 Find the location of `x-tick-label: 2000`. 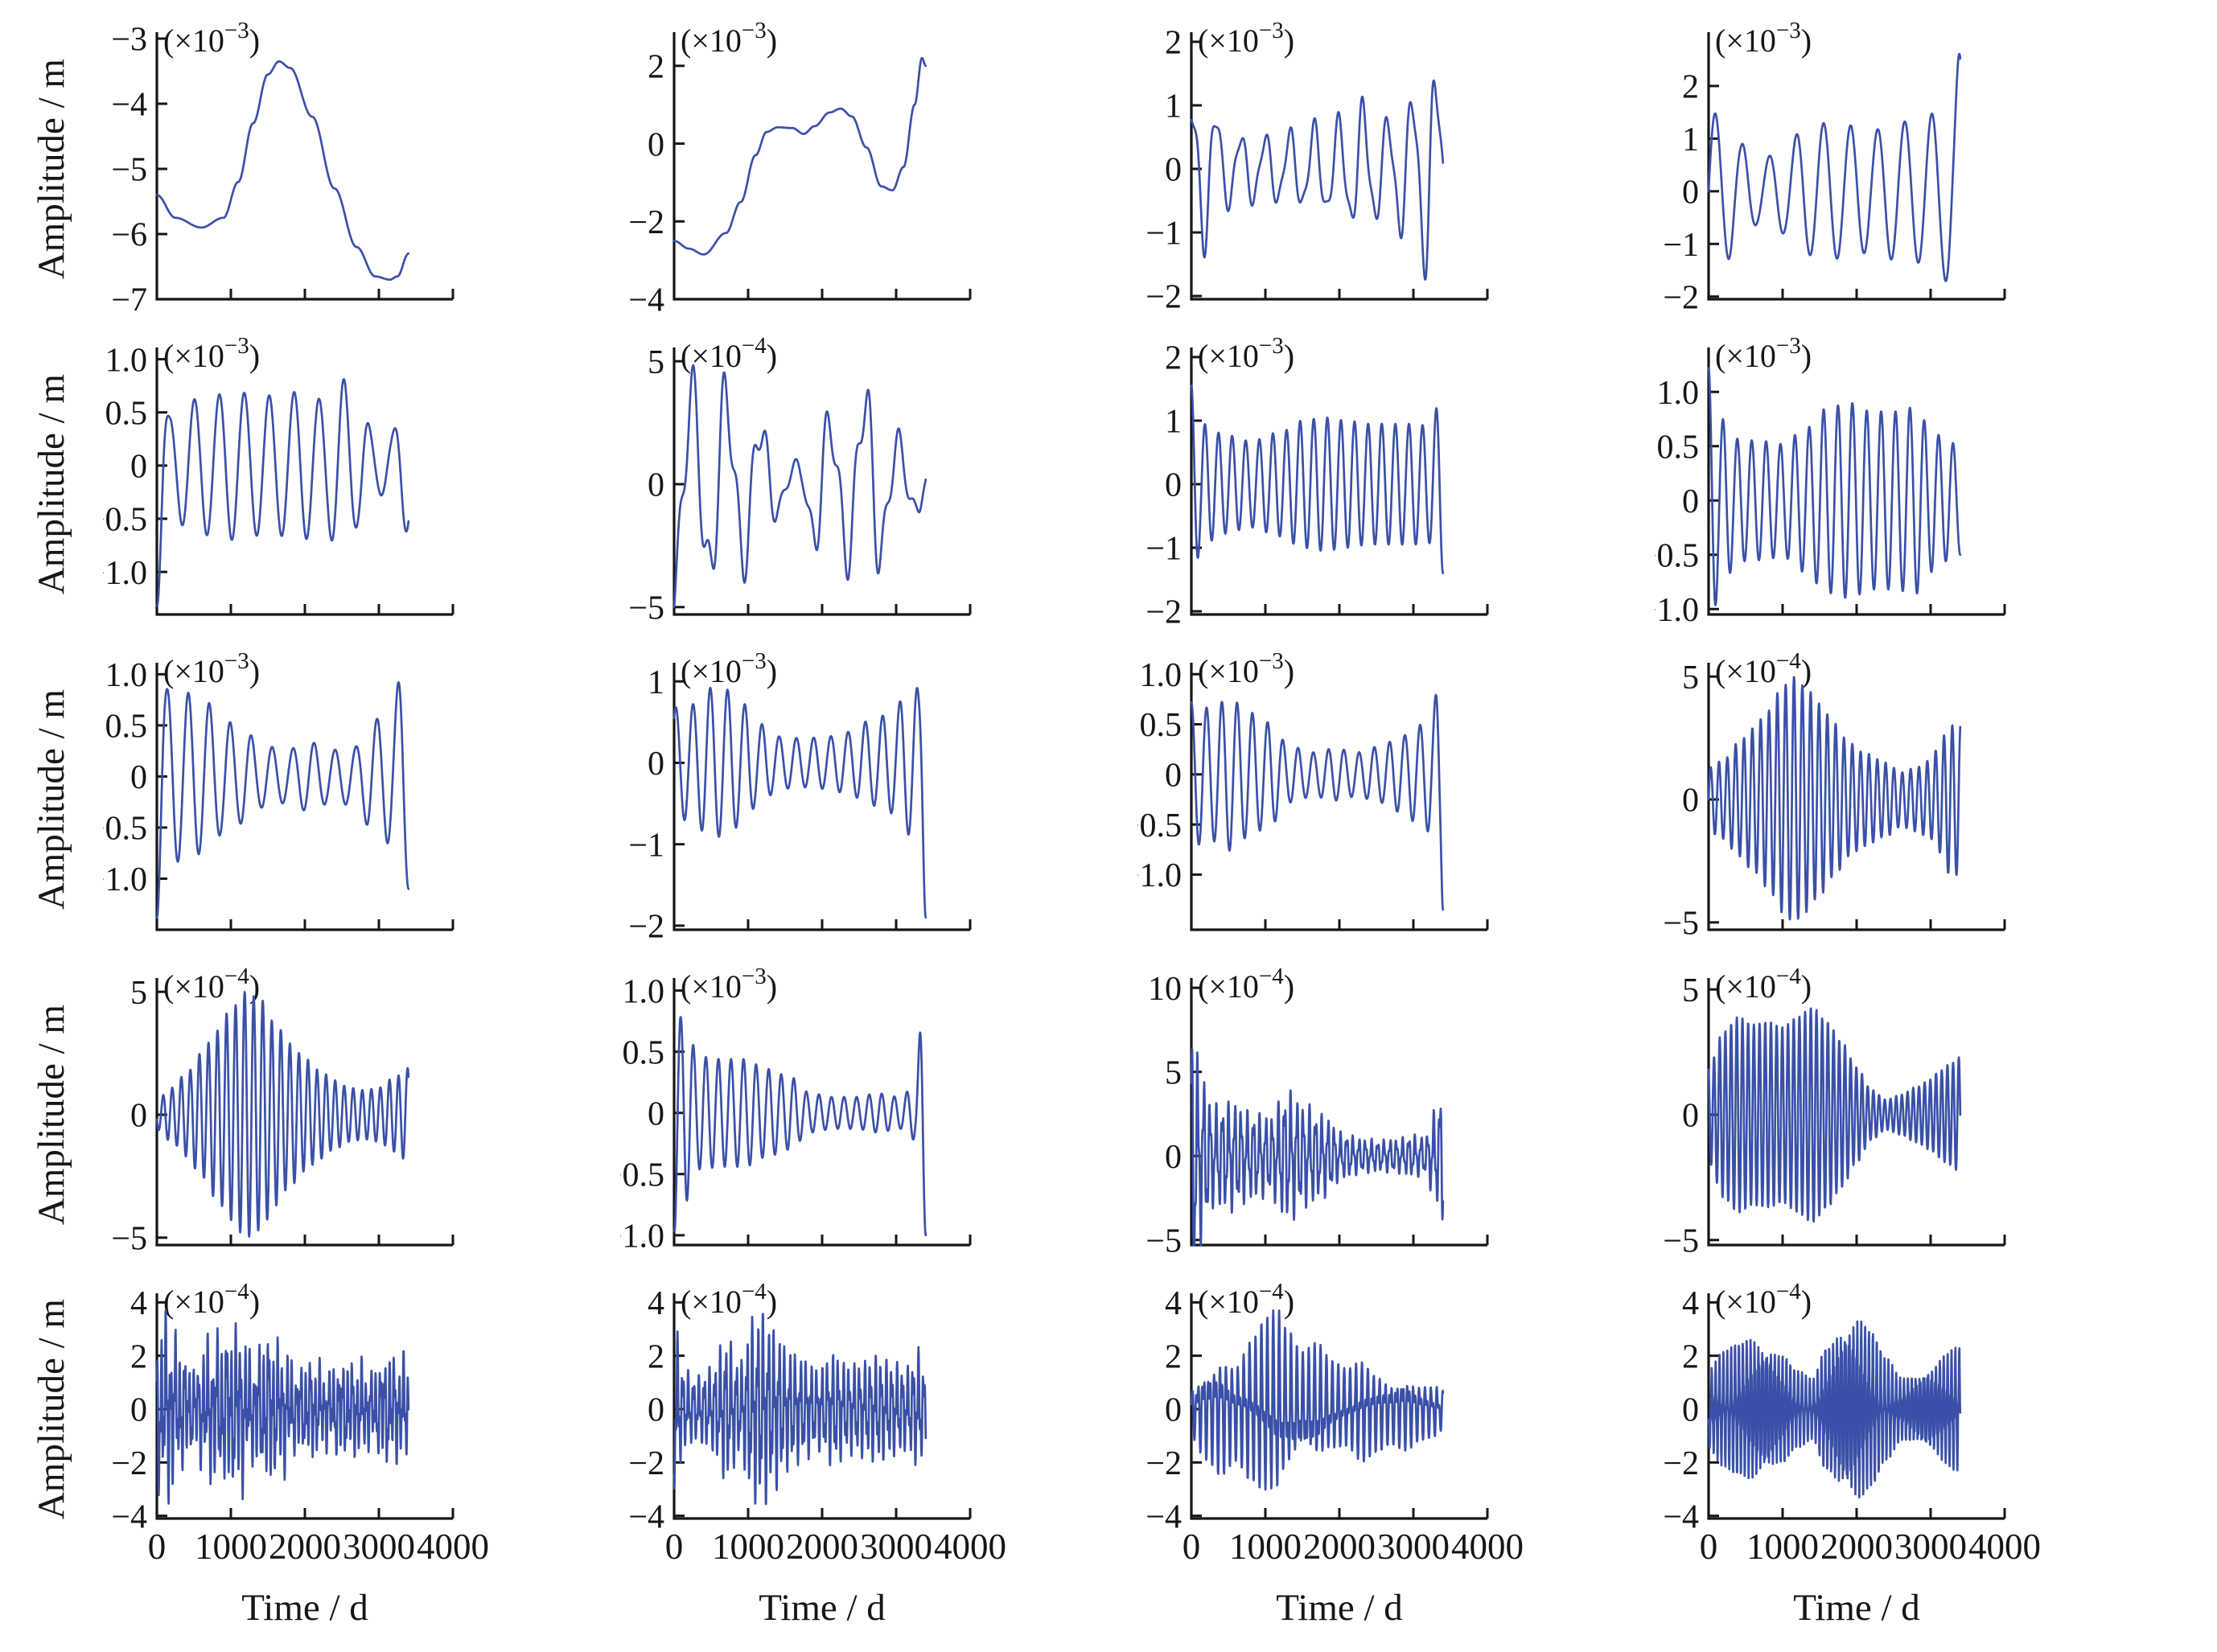

x-tick-label: 2000 is located at coordinates (305, 1547).